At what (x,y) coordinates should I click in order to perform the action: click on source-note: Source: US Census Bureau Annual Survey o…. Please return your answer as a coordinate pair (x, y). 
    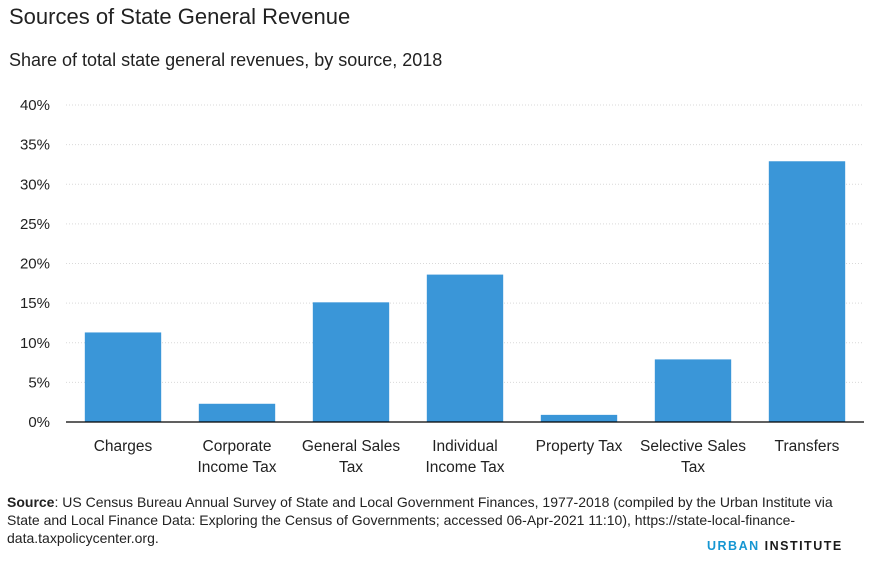
    Looking at the image, I should click on (434, 520).